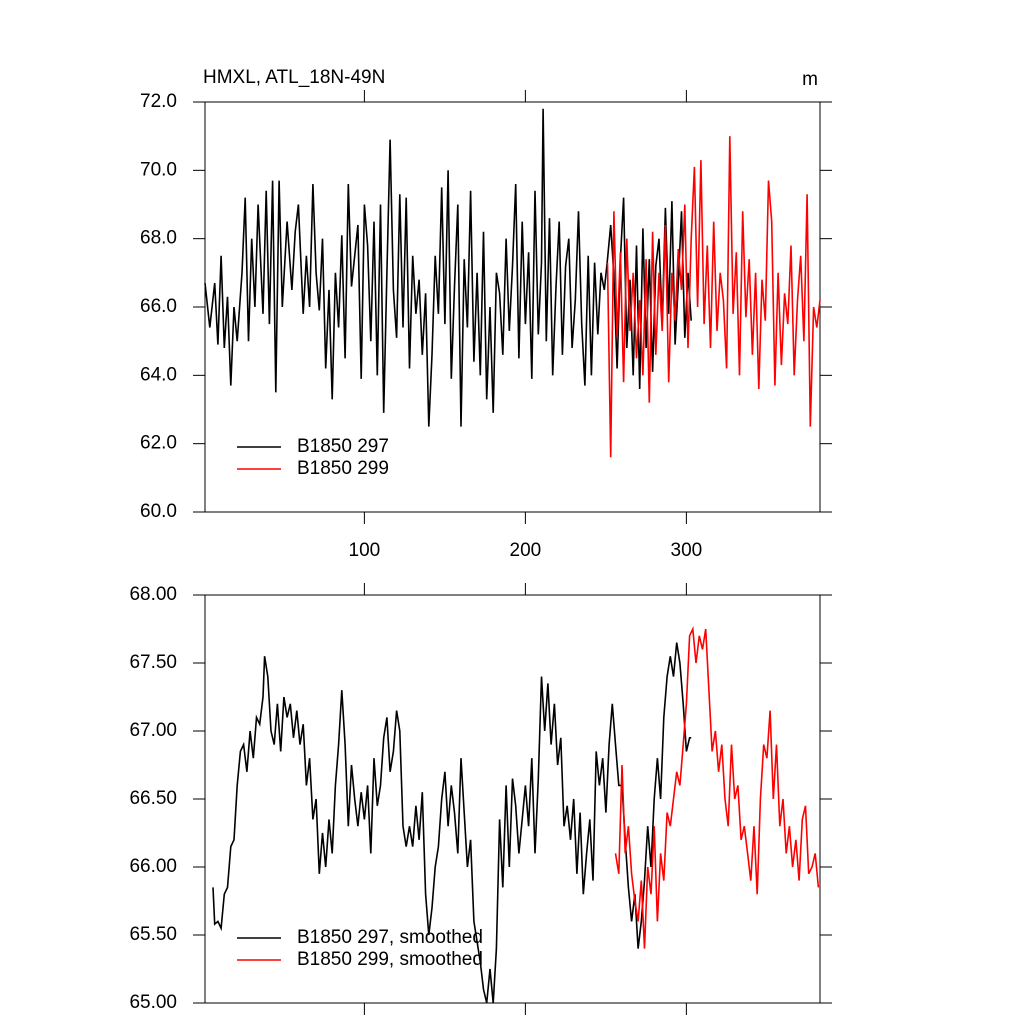  What do you see at coordinates (153, 594) in the screenshot?
I see `y-tick-label: 68.00` at bounding box center [153, 594].